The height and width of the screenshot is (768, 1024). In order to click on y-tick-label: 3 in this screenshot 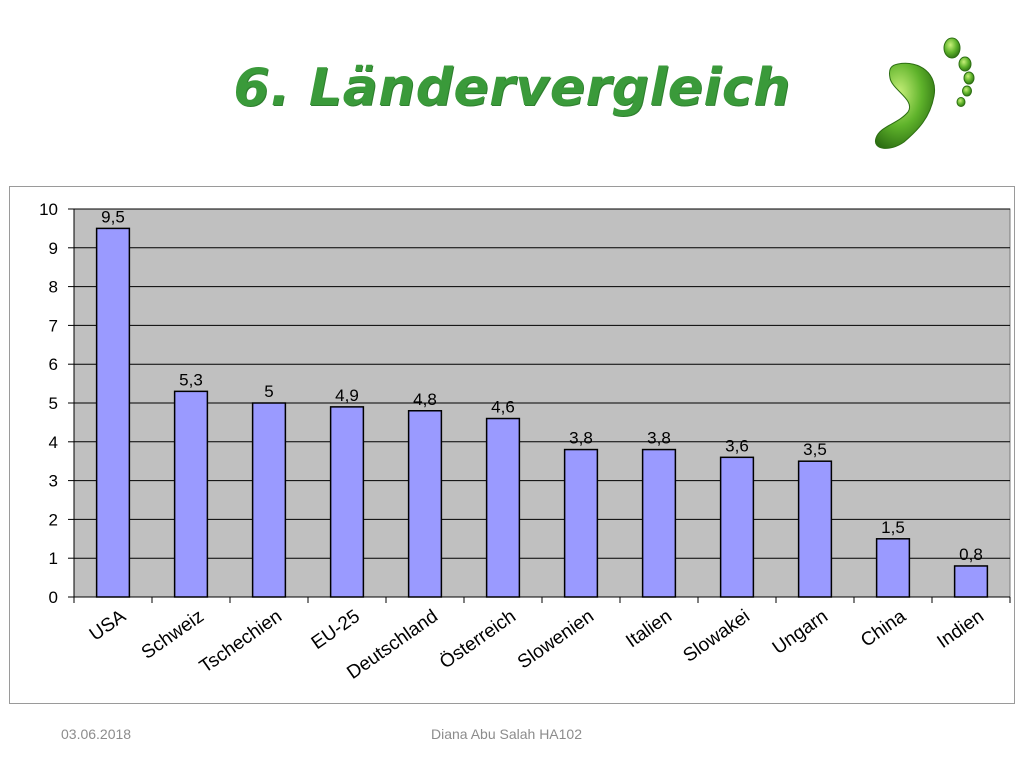, I will do `click(53, 481)`.